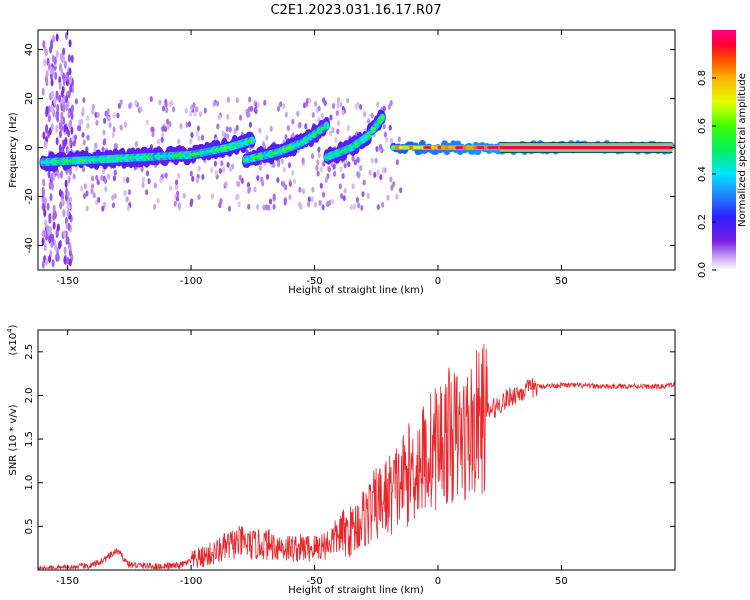 The width and height of the screenshot is (750, 600). Describe the element at coordinates (13, 344) in the screenshot. I see `snr-y-multiplier-prefix: (x10` at that location.